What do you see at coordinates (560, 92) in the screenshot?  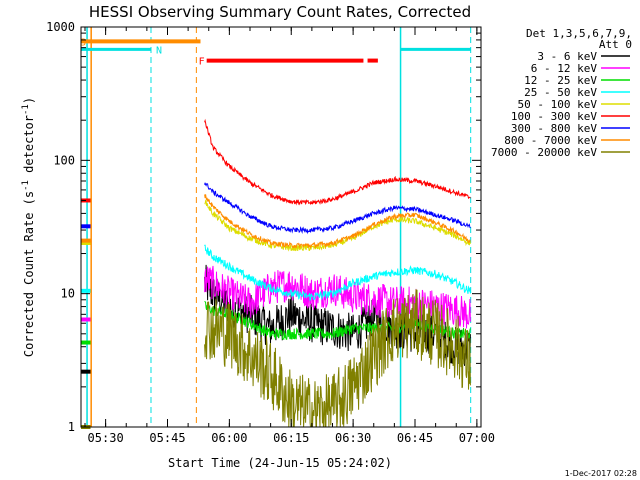 I see `legend-label-3: 25 - 50 keV` at bounding box center [560, 92].